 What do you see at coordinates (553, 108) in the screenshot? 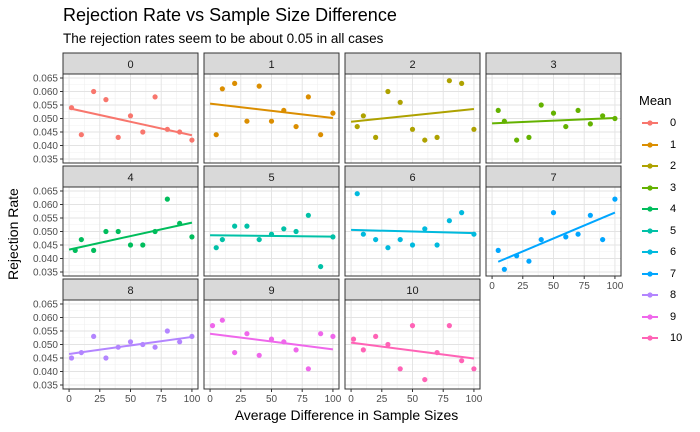
I see `facet-panel-3: 3` at bounding box center [553, 108].